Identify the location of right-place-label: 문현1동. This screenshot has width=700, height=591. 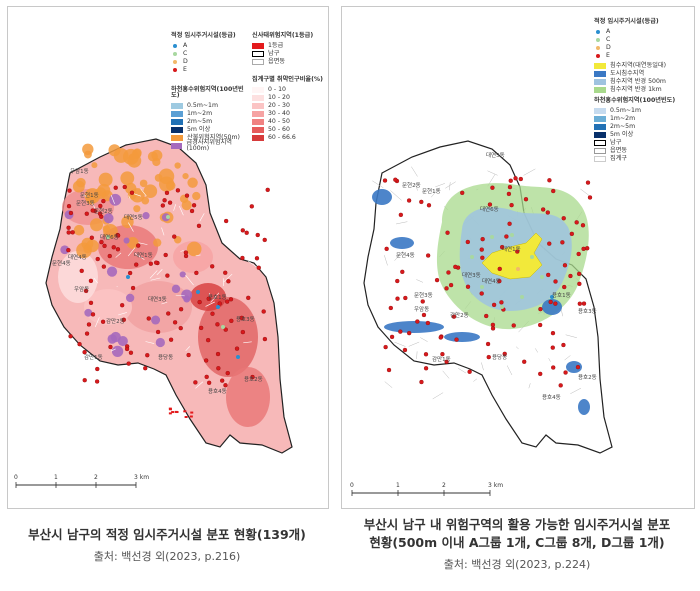
(431, 191).